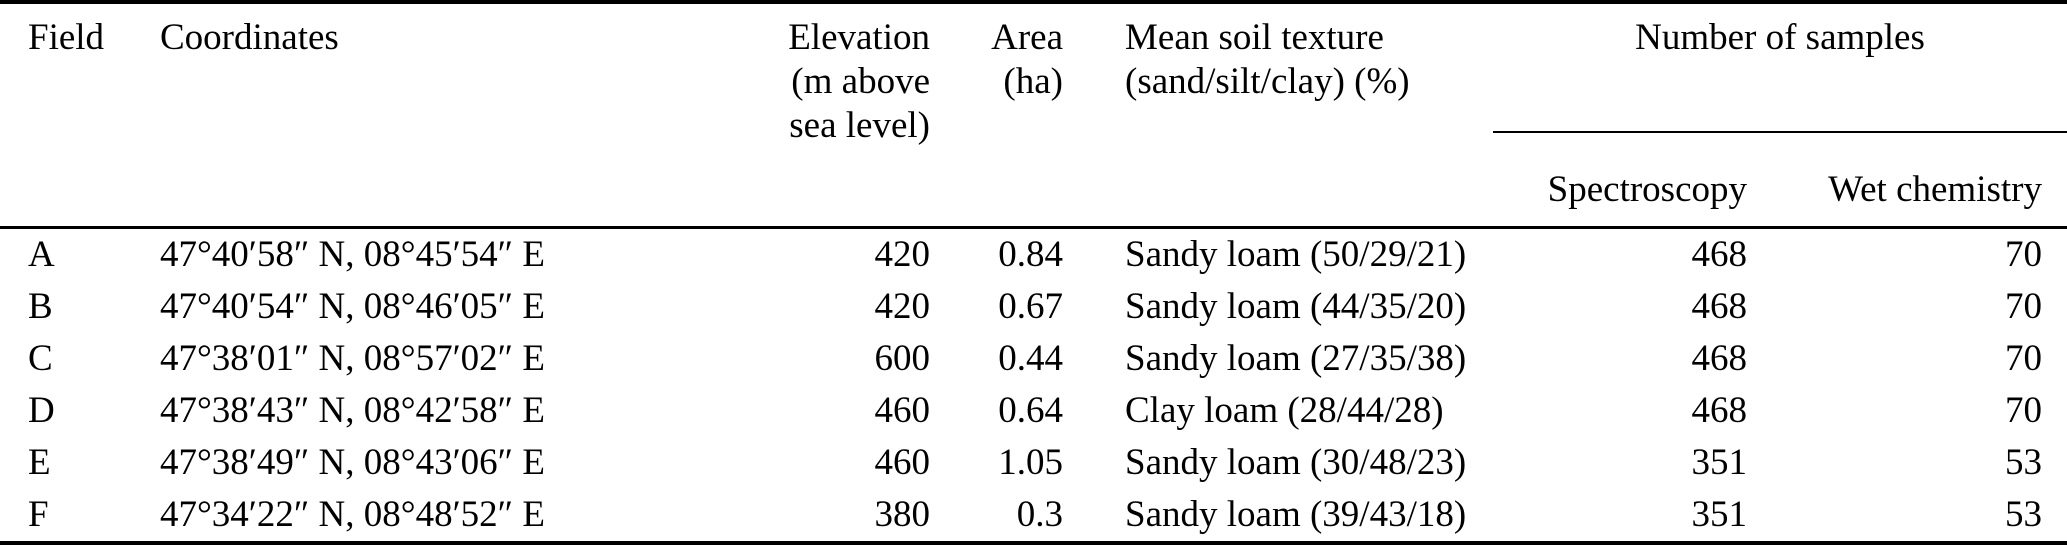 This screenshot has height=545, width=2067. What do you see at coordinates (352, 358) in the screenshot?
I see `cell-coordinates: 47°38′01″ N, 08°57′02″ E` at bounding box center [352, 358].